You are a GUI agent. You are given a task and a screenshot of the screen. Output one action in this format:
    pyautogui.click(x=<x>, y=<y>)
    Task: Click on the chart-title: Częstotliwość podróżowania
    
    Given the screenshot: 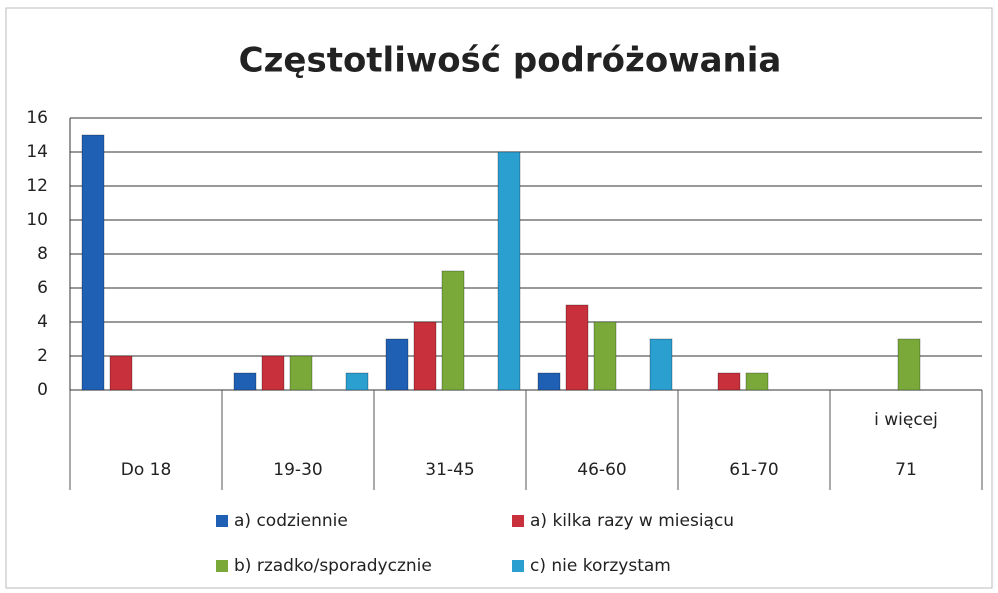 What is the action you would take?
    pyautogui.click(x=510, y=61)
    